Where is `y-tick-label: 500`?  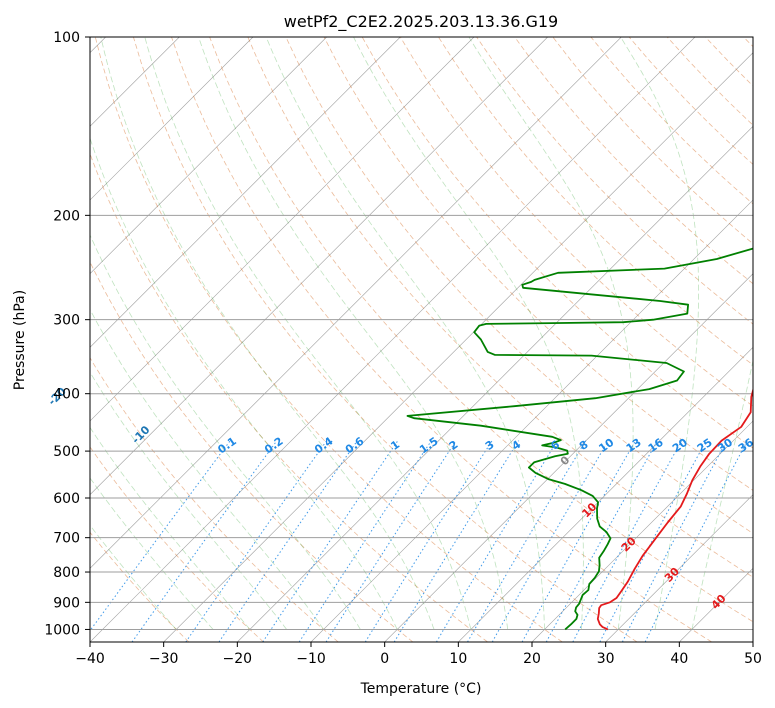
y-tick-label: 500 is located at coordinates (66, 452).